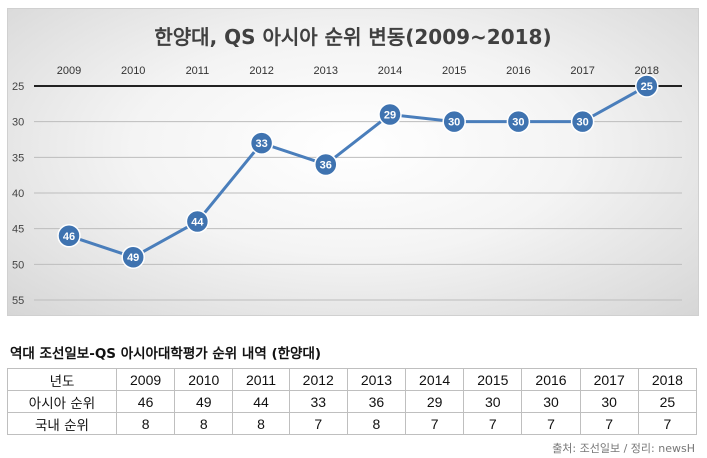 This screenshot has height=458, width=707. I want to click on table-title: 역대 조선일보-QS 아시아대학평가 순위 내역 (한양대), so click(166, 354).